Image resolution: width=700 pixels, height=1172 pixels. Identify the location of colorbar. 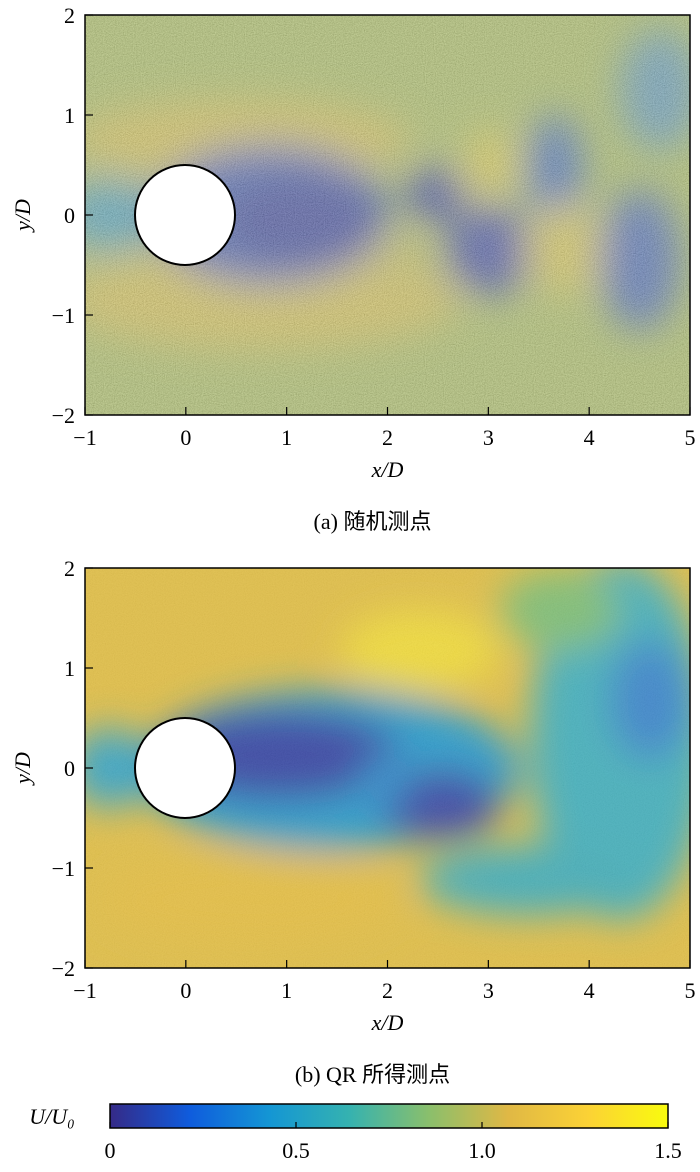
(389, 1116).